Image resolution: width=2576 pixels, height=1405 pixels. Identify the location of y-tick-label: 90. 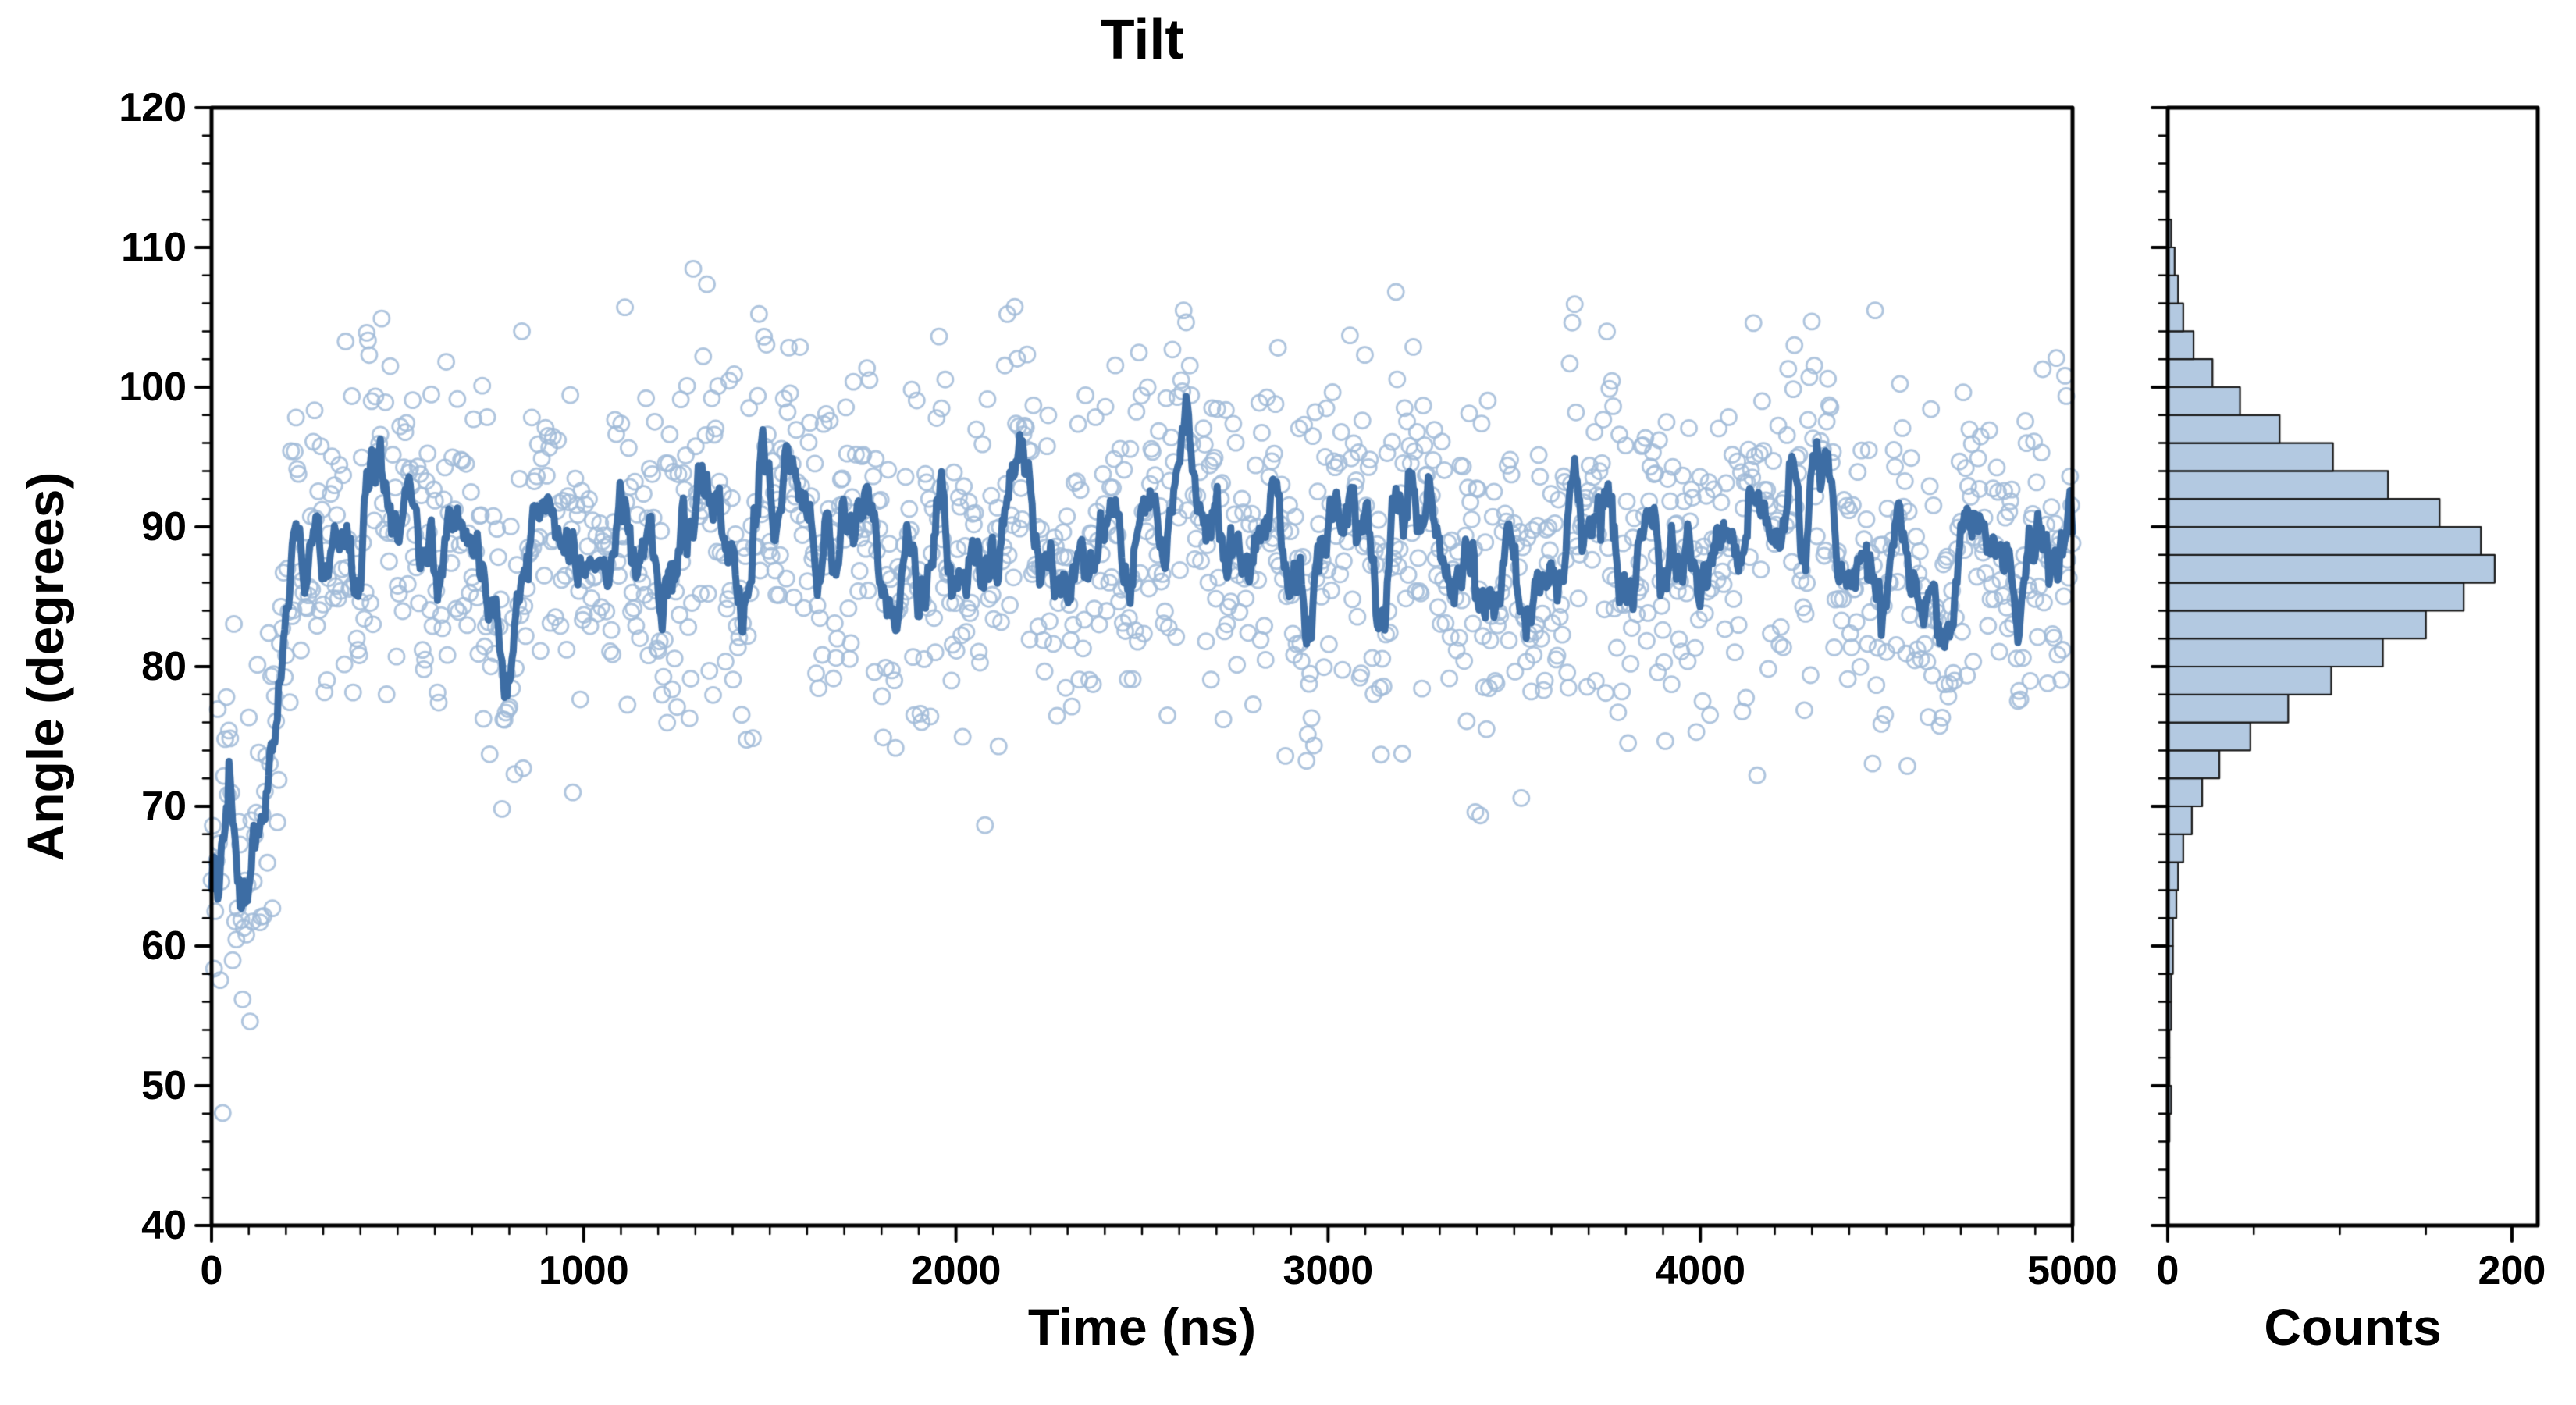
(164, 527).